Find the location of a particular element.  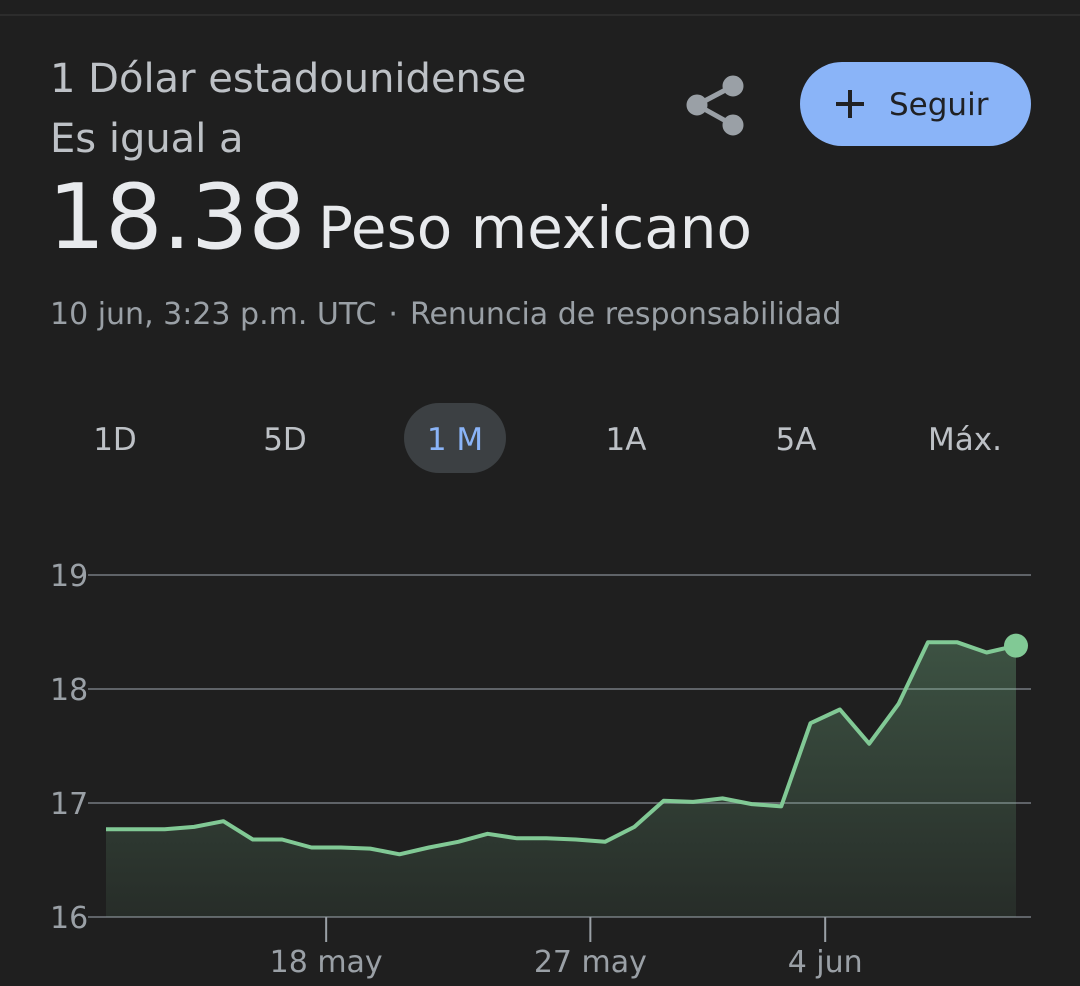

y-tick-label: 16 is located at coordinates (69, 918).